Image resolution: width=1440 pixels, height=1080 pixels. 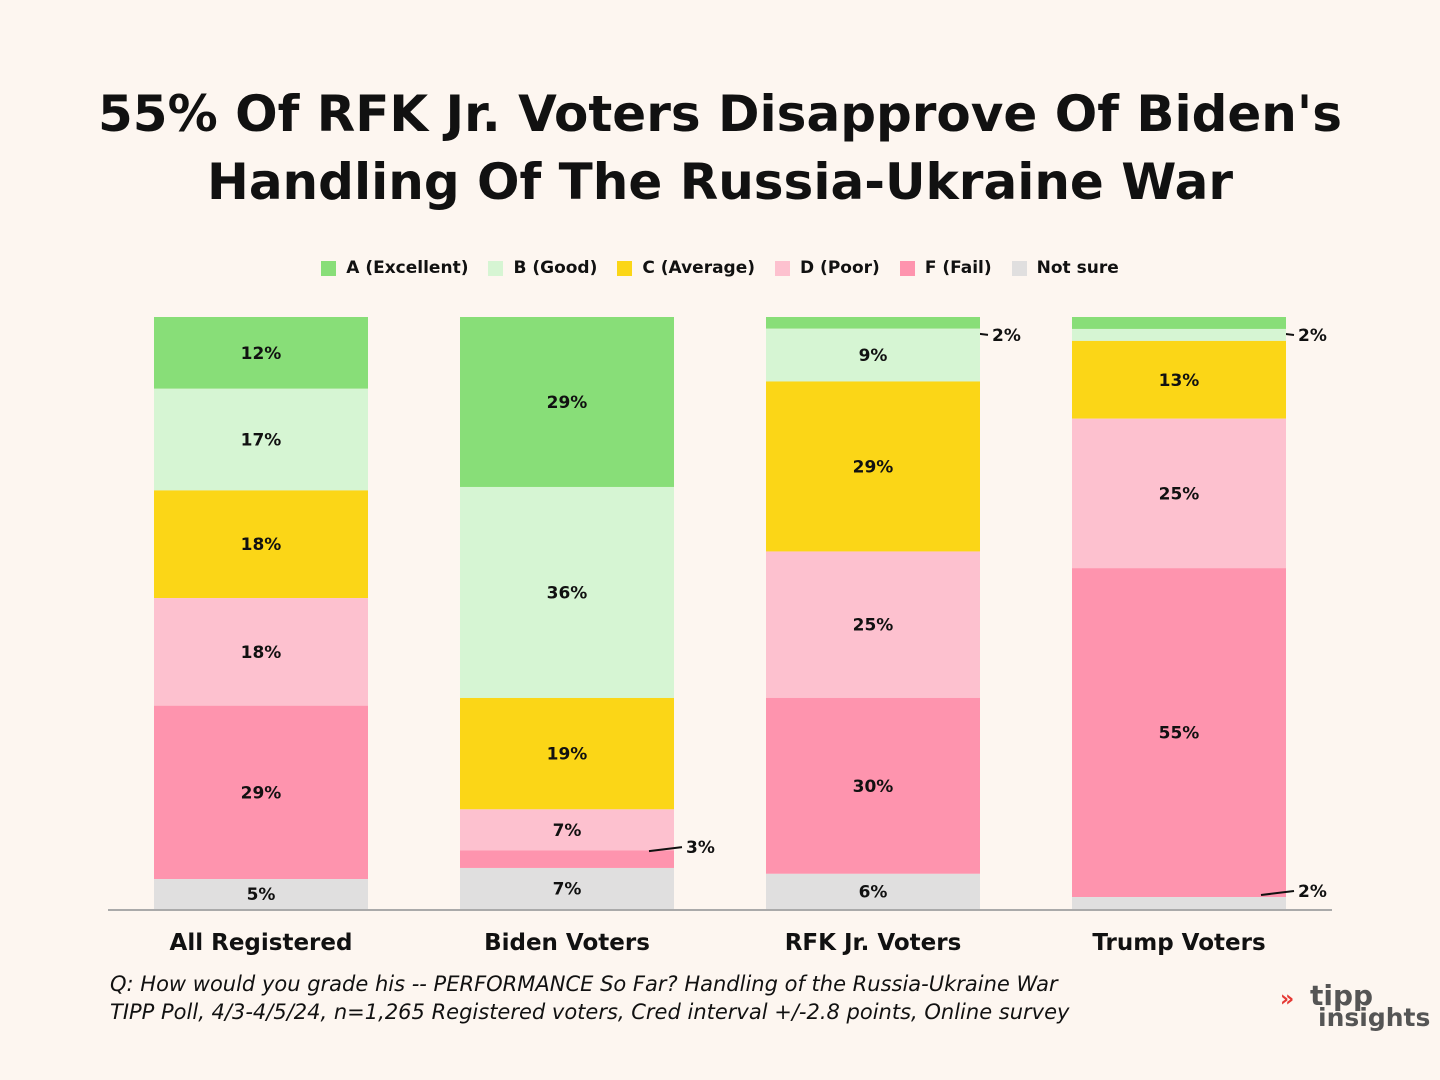 I want to click on data-label: 19%, so click(x=567, y=755).